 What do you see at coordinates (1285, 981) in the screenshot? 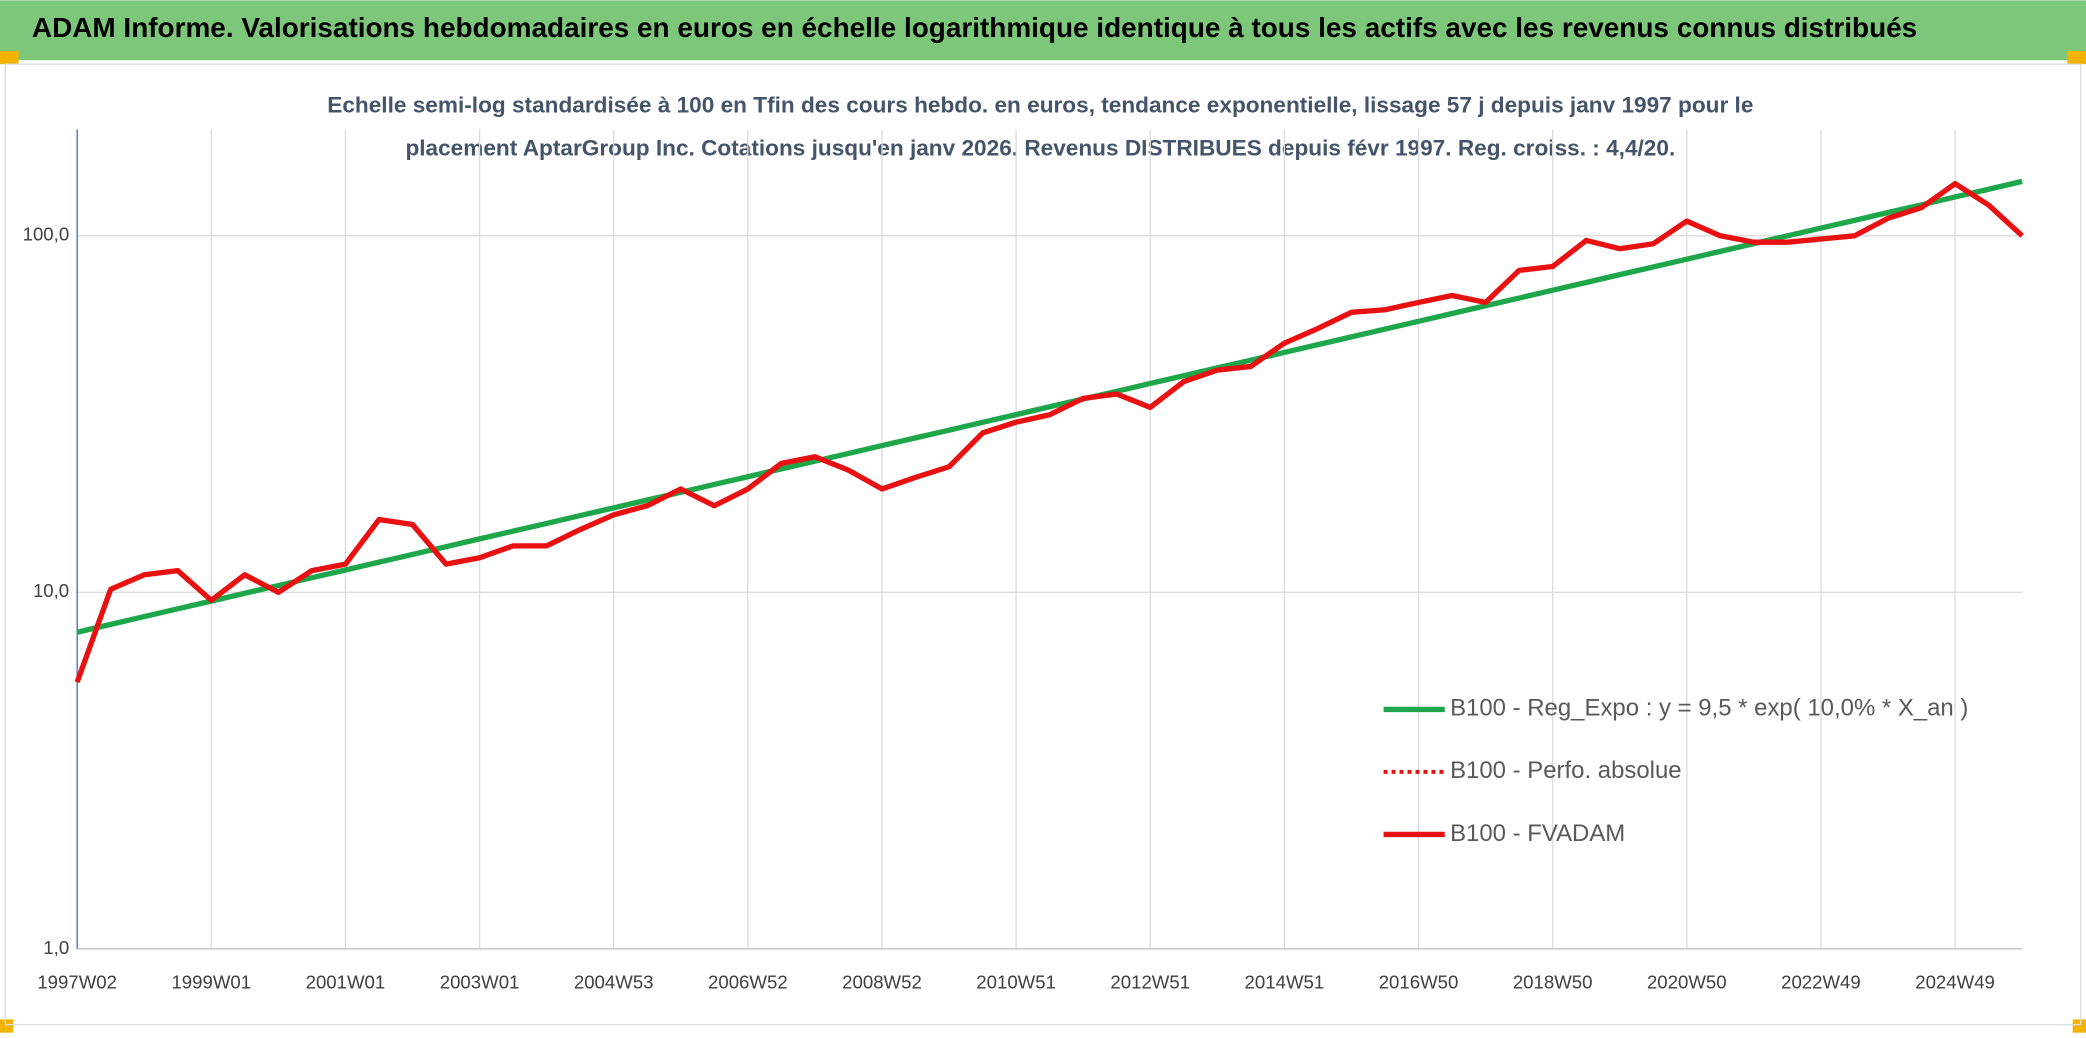
I see `x-tick-label: 2014W51` at bounding box center [1285, 981].